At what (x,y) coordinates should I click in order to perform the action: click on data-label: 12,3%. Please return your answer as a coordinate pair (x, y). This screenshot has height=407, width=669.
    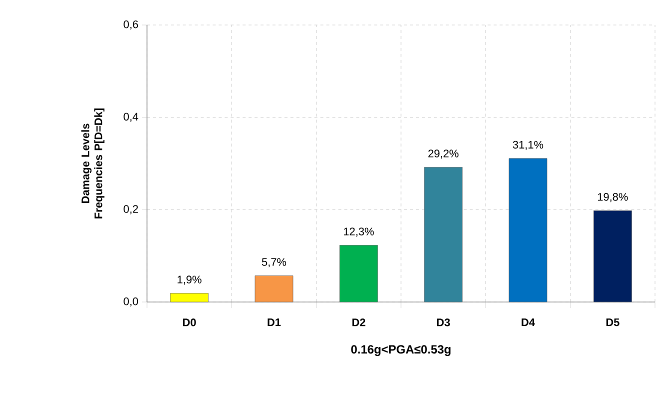
    Looking at the image, I should click on (359, 232).